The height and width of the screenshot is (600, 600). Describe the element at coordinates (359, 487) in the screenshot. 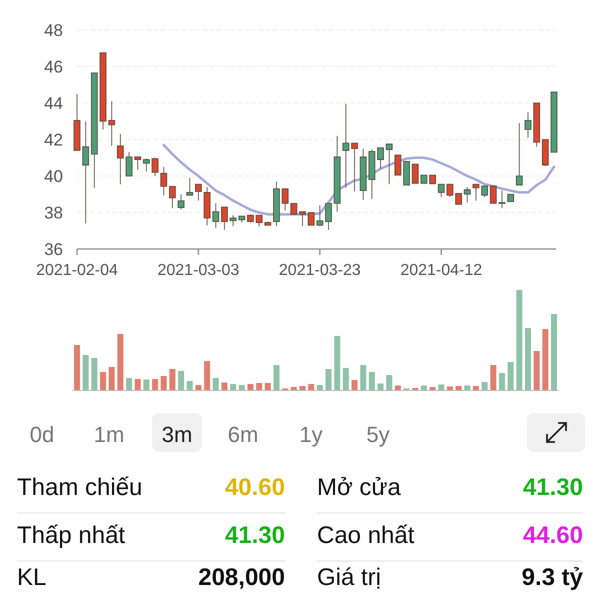

I see `text: Mở cửa` at that location.